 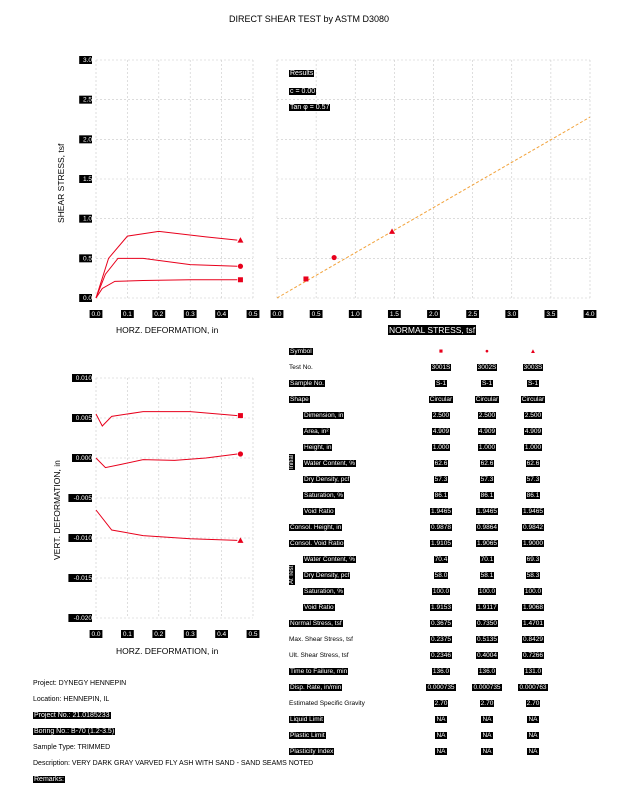 I want to click on top-xtick-label: 0.0, so click(x=95, y=314).